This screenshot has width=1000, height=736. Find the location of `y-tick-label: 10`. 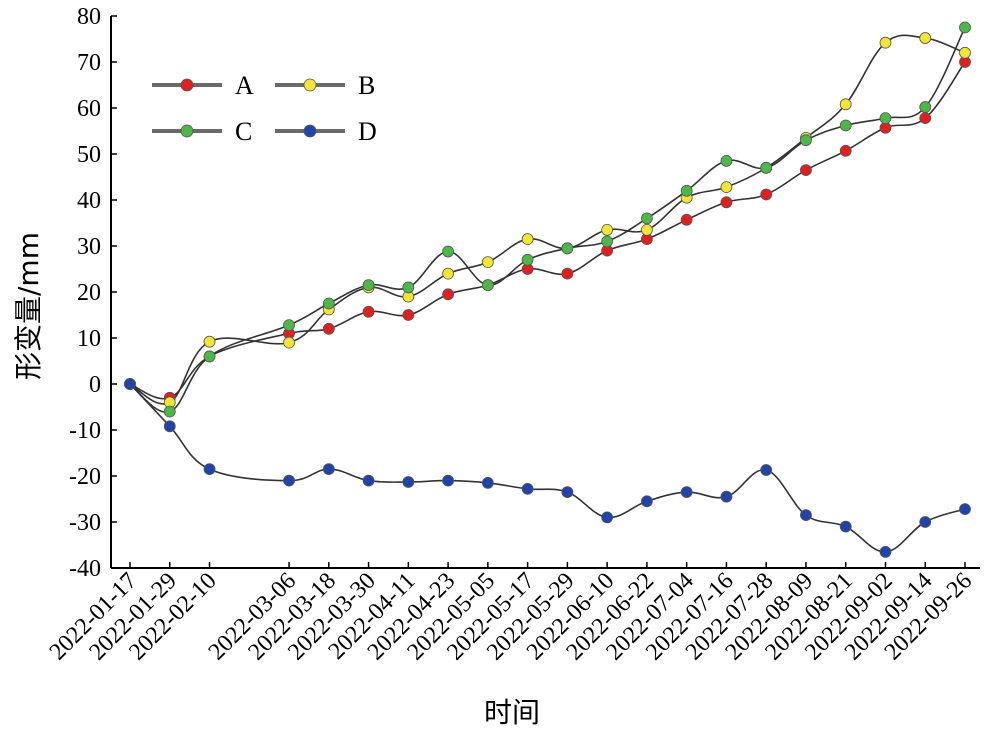

y-tick-label: 10 is located at coordinates (89, 339).